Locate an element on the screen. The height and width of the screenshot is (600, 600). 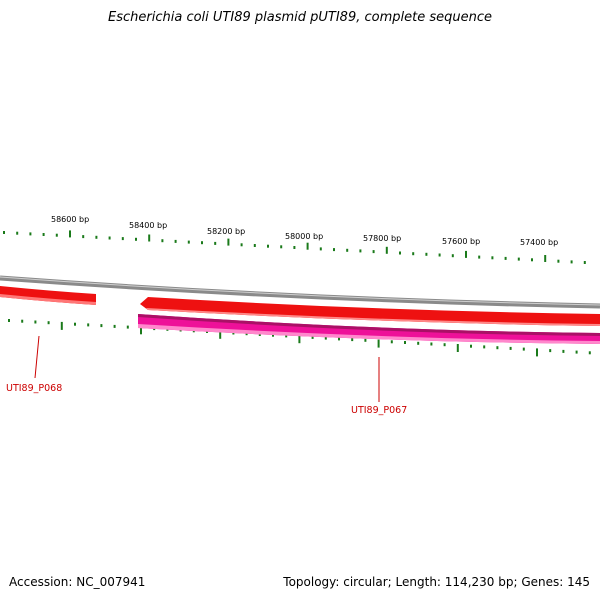
plasmid-backbone-highlight is located at coordinates (300, 291).